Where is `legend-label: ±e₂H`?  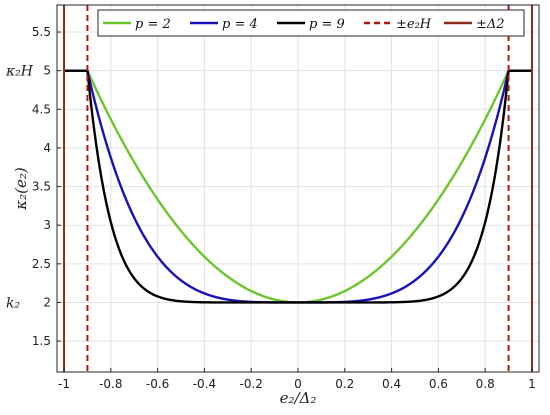 legend-label: ±e₂H is located at coordinates (414, 24).